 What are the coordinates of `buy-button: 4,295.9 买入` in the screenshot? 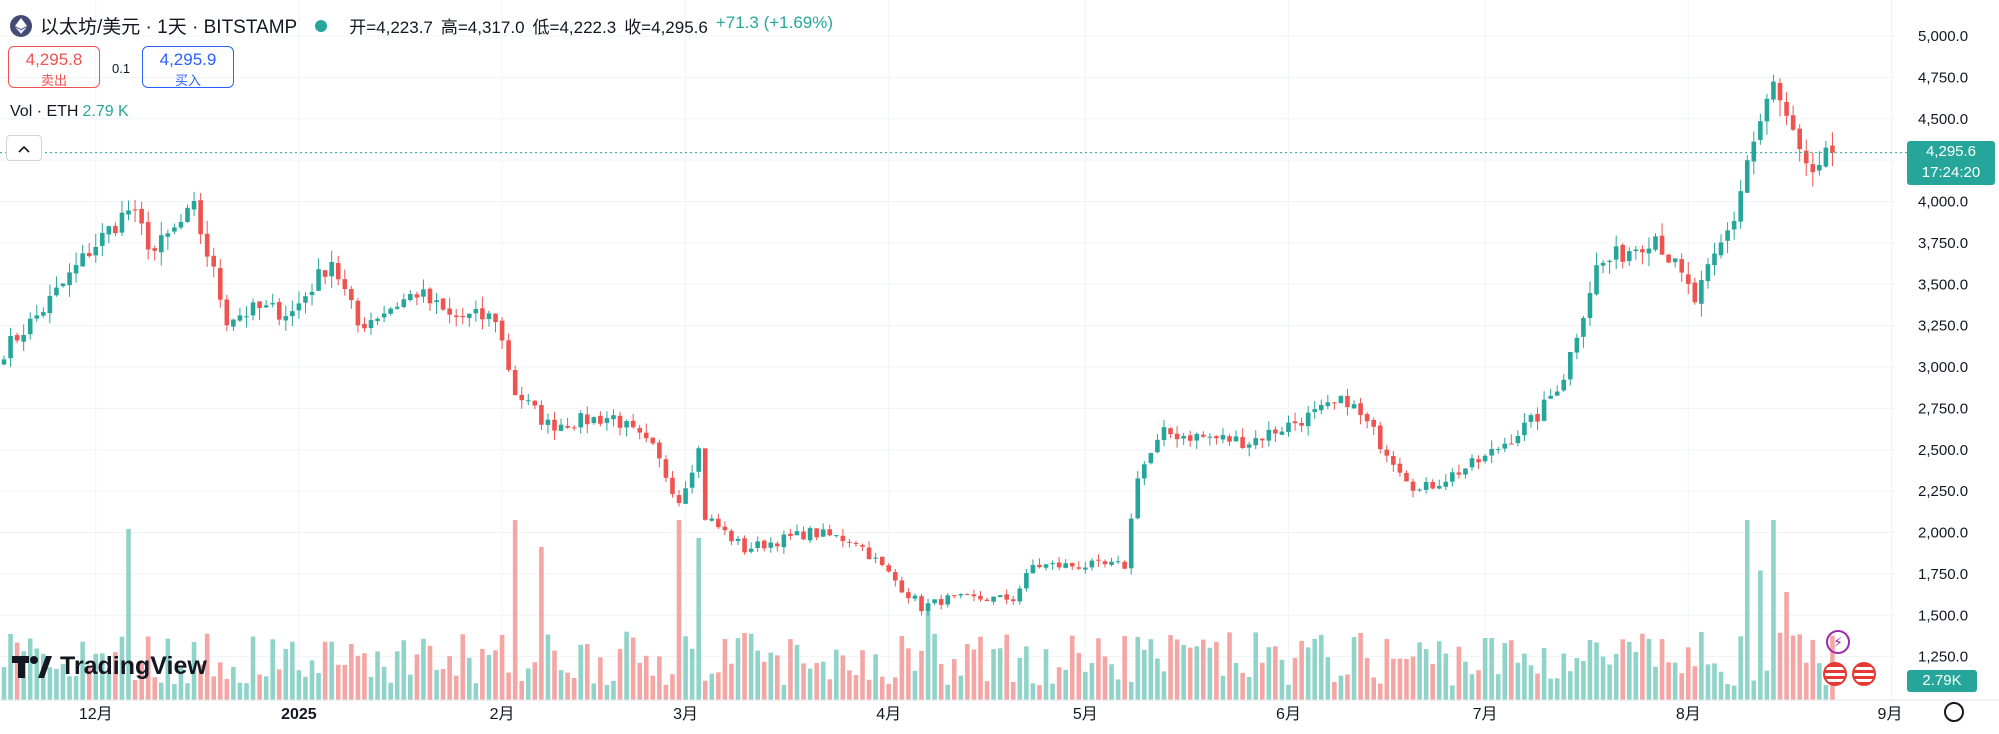 It's located at (188, 67).